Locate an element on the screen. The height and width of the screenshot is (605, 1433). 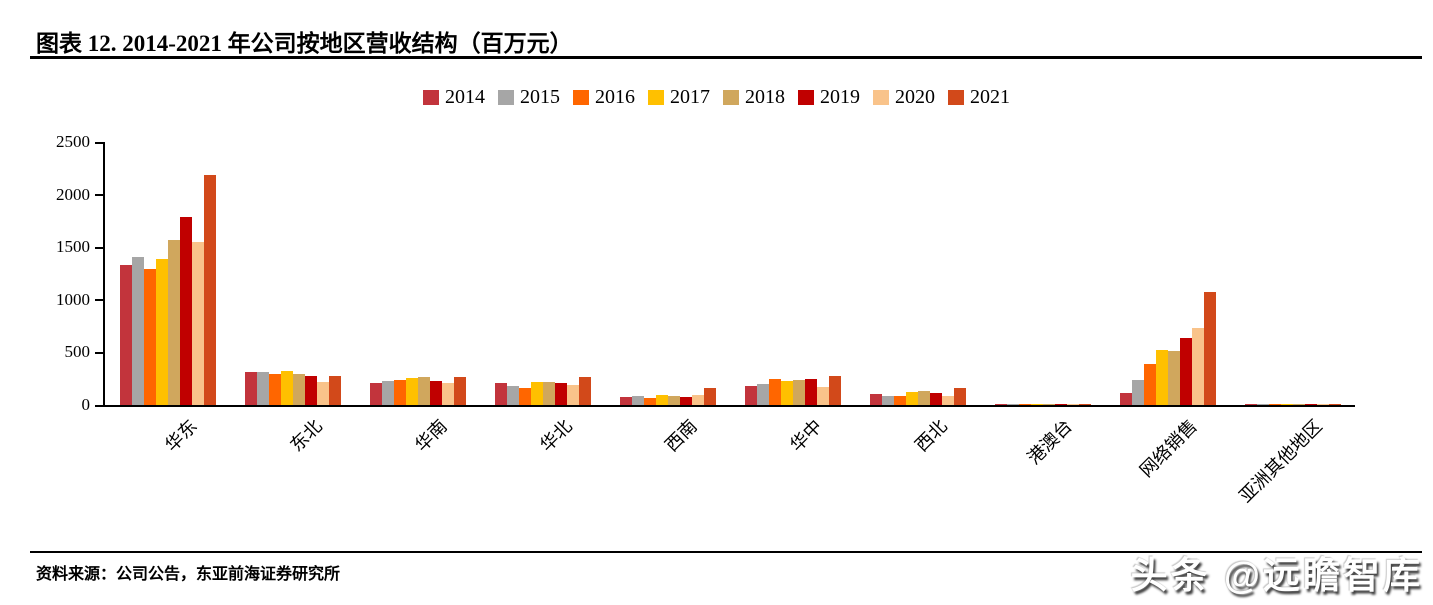
bar-网络销售-2021 is located at coordinates (1209, 348).